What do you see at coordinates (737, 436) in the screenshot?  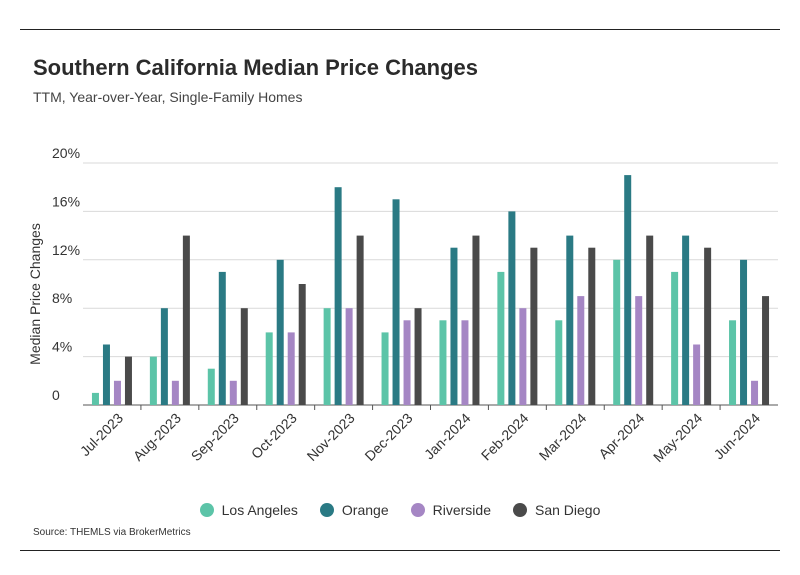 I see `x-tick-label: Jun-2024` at bounding box center [737, 436].